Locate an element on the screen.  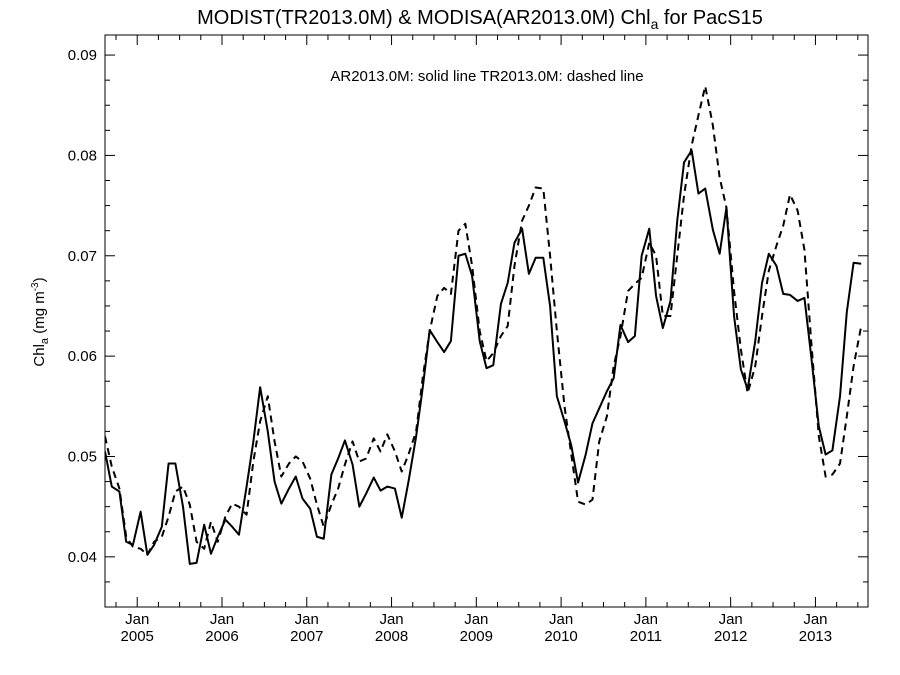
y-axis-label: Chla (mg m-3) is located at coordinates (40, 321).